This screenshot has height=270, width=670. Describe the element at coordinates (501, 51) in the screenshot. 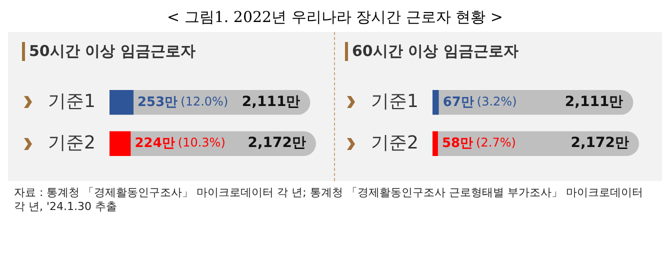

I see `chart-subtitle: 60시간 이상 임금근로자` at that location.